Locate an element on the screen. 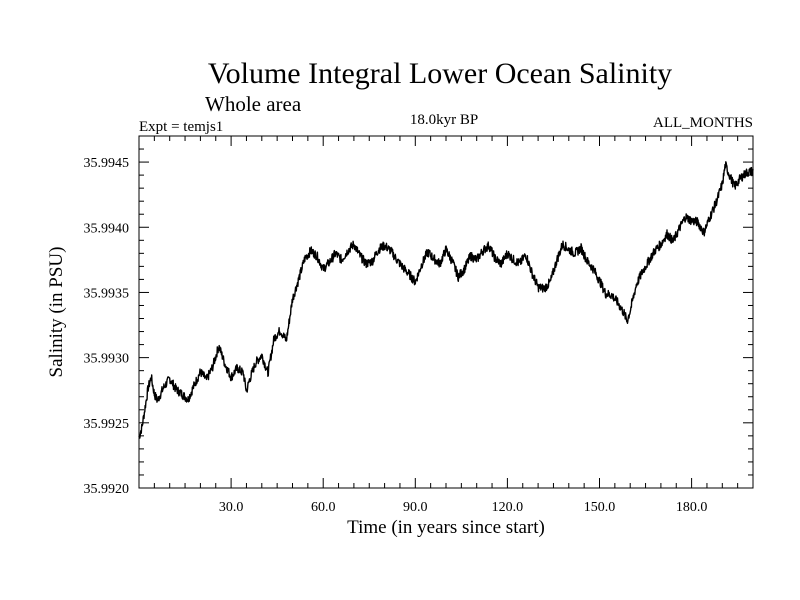  y-axis-label: Salinity (in PSU) is located at coordinates (56, 312).